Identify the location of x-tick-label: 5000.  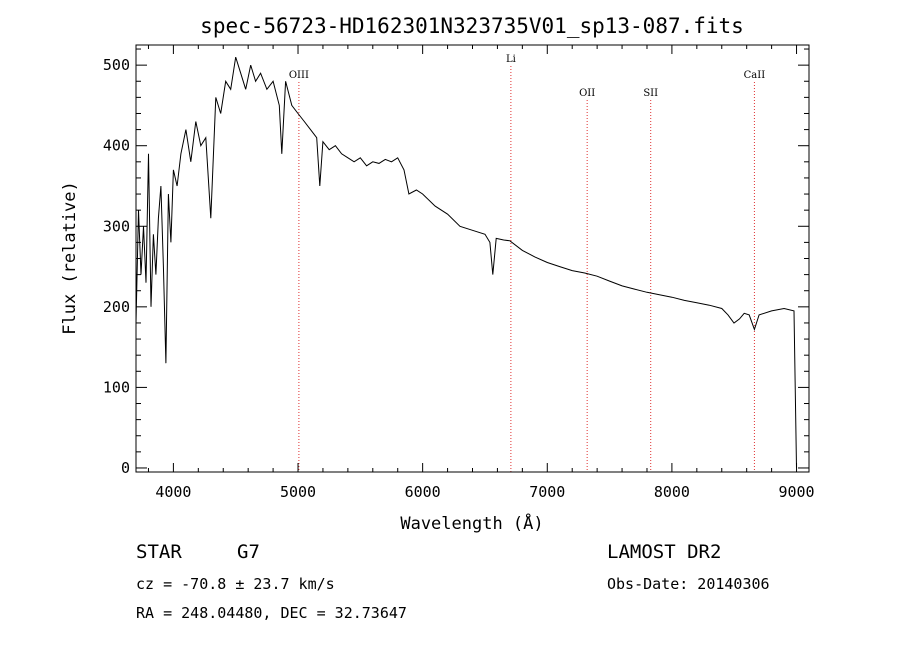
(298, 492).